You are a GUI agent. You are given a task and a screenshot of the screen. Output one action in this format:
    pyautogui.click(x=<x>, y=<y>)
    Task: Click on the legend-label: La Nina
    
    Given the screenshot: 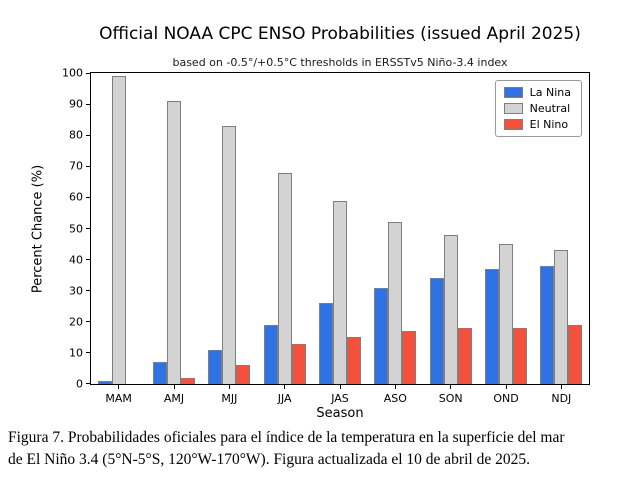 What is the action you would take?
    pyautogui.click(x=550, y=92)
    